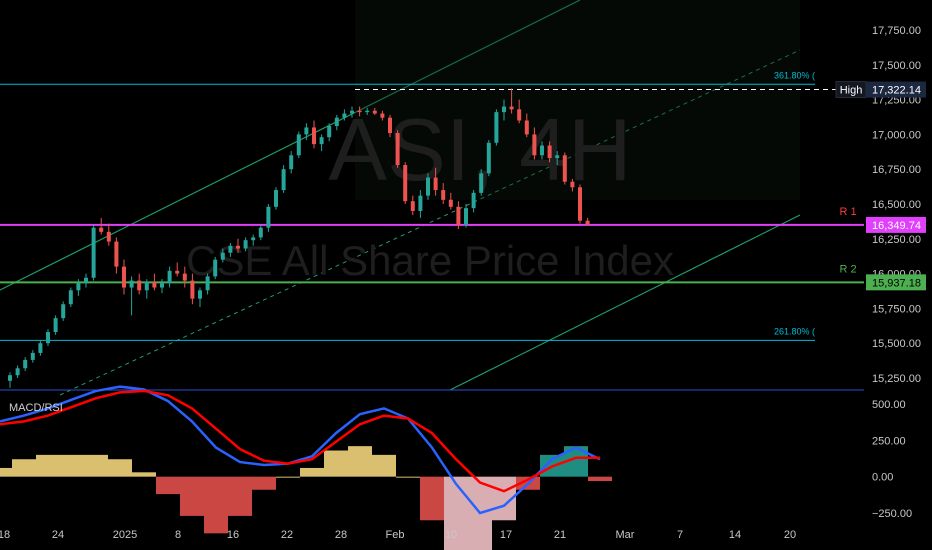 This screenshot has height=550, width=932. Describe the element at coordinates (896, 344) in the screenshot. I see `price-tick-label: 15,500.00` at that location.